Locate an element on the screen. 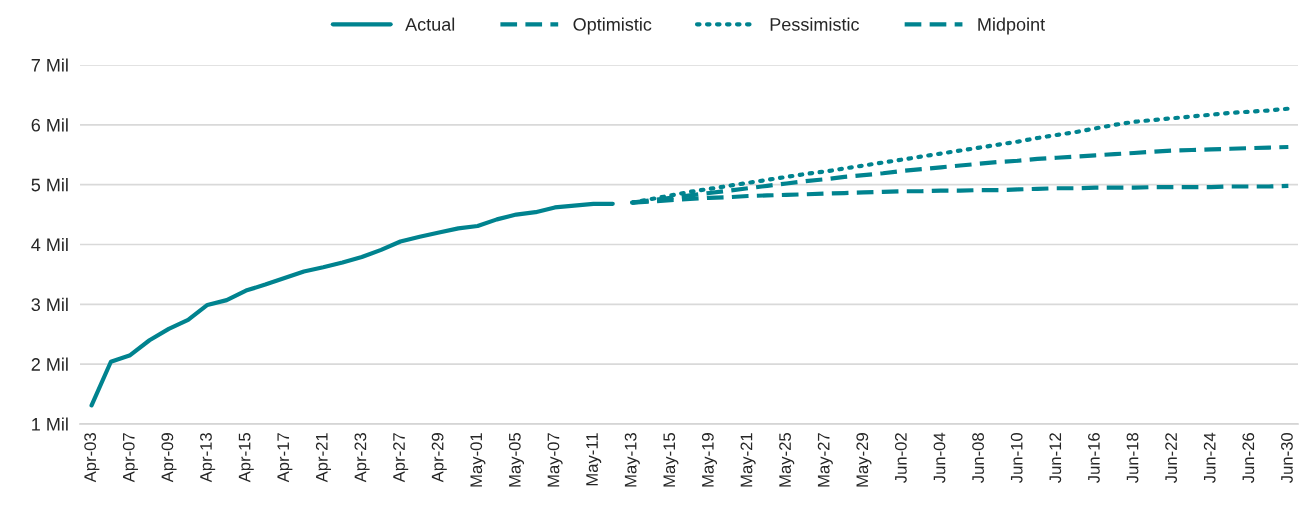 This screenshot has width=1301, height=512. x-tick-label: May-07 is located at coordinates (555, 460).